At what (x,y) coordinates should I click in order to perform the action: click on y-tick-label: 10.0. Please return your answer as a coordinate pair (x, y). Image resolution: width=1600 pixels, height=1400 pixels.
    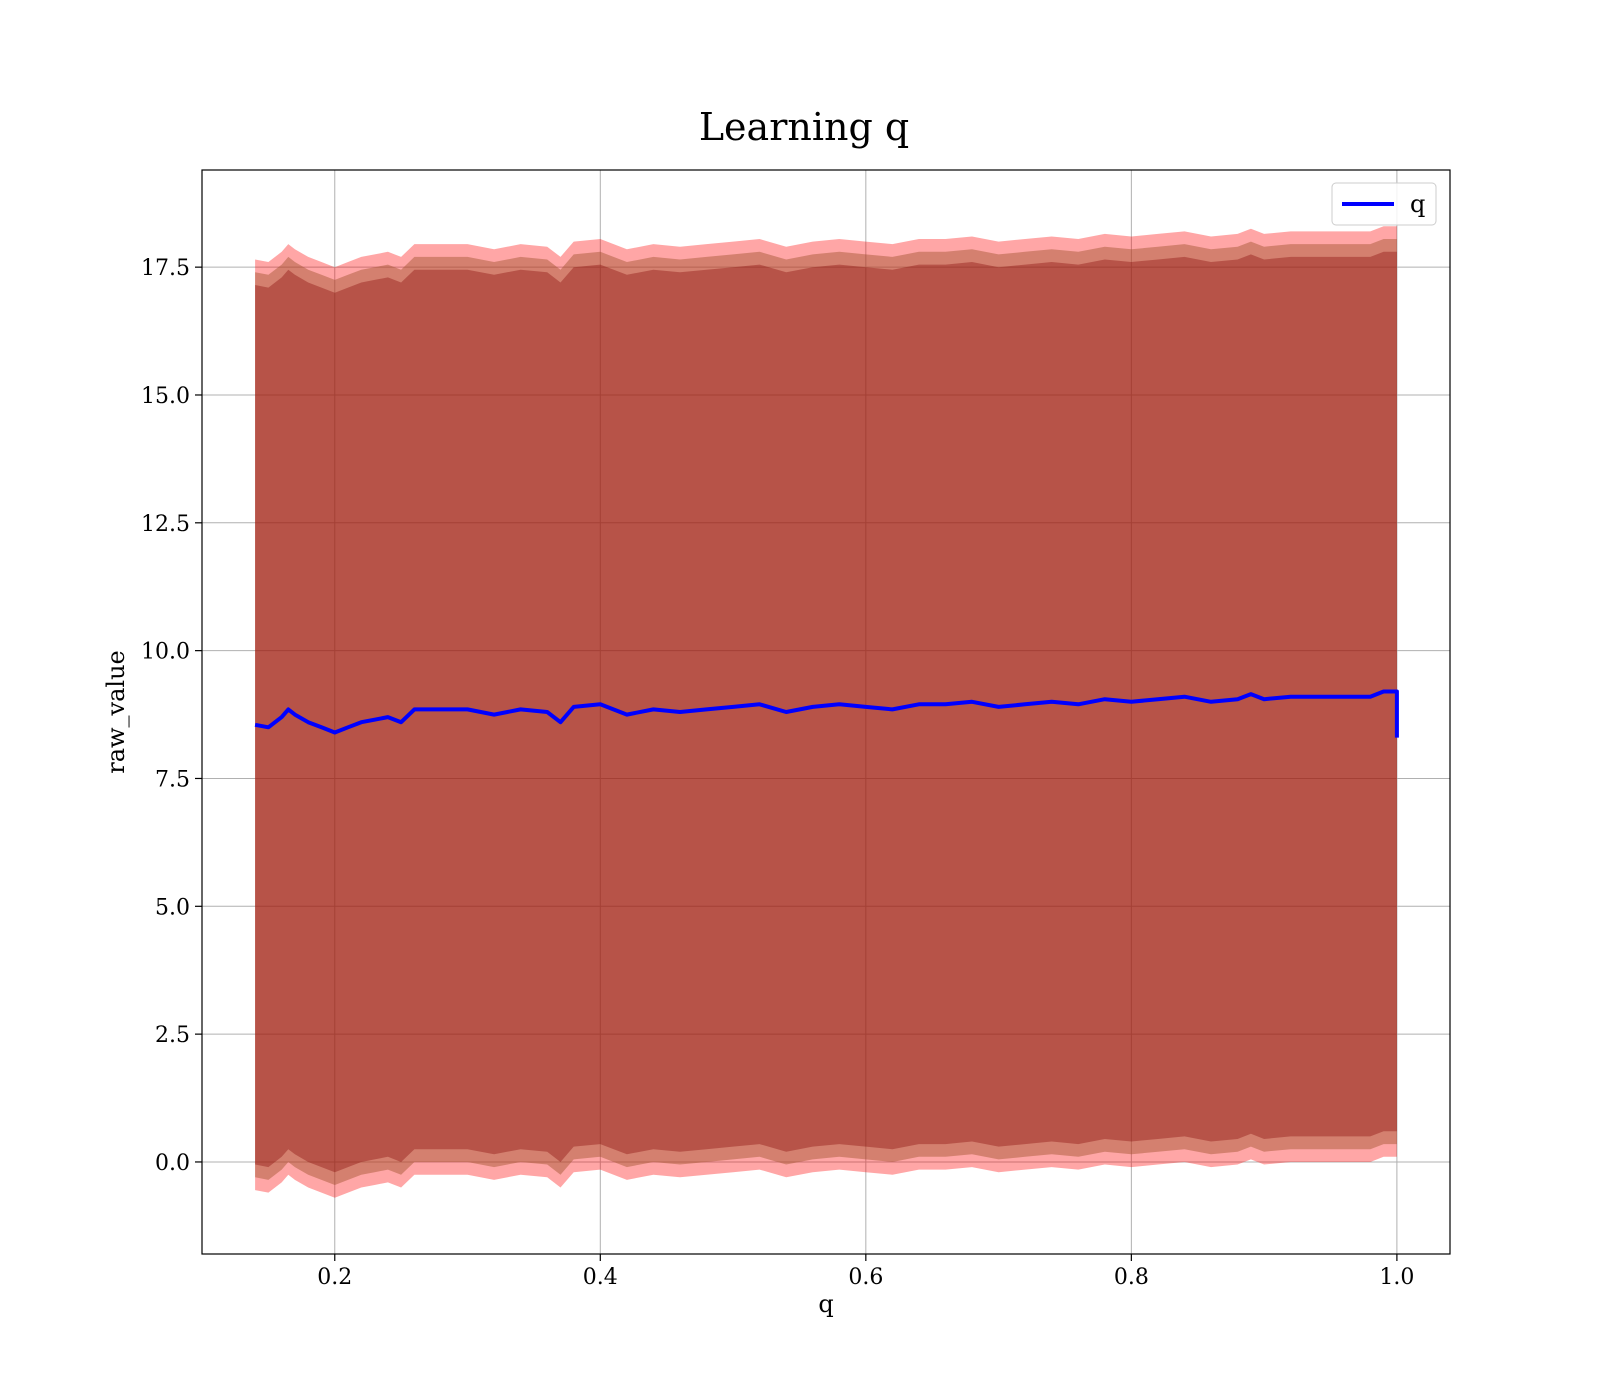
    Looking at the image, I should click on (165, 652).